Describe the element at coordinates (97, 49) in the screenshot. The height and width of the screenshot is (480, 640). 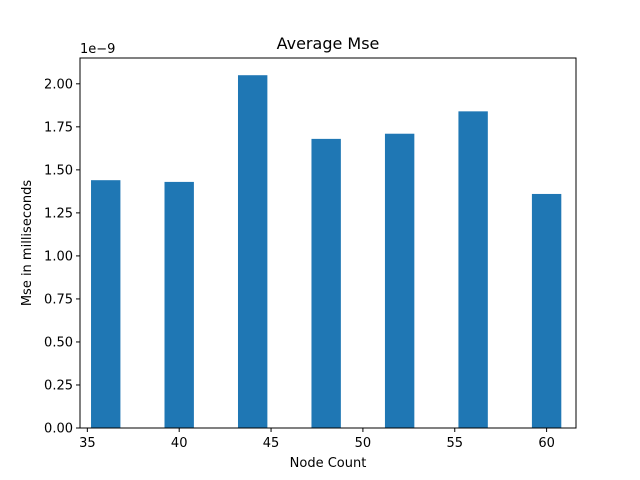
I see `y-offset-text: 1e−9` at that location.